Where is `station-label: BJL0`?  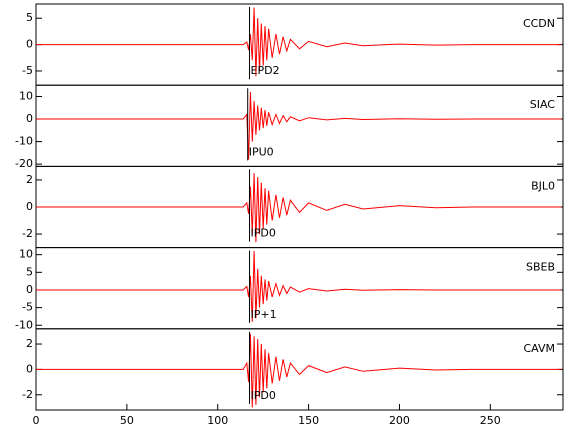 station-label: BJL0 is located at coordinates (543, 185).